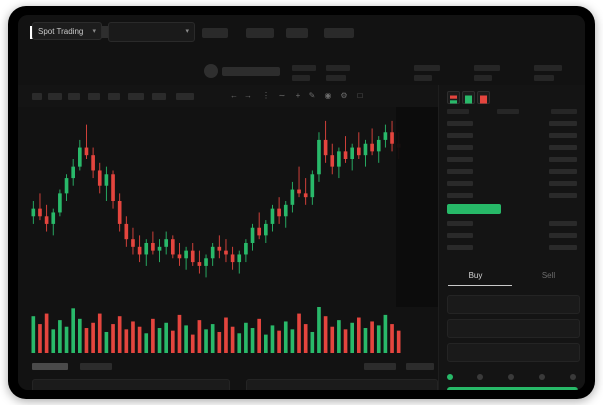 The image size is (603, 405). Describe the element at coordinates (483, 78) in the screenshot. I see `ticker-stat-turnover-value` at that location.